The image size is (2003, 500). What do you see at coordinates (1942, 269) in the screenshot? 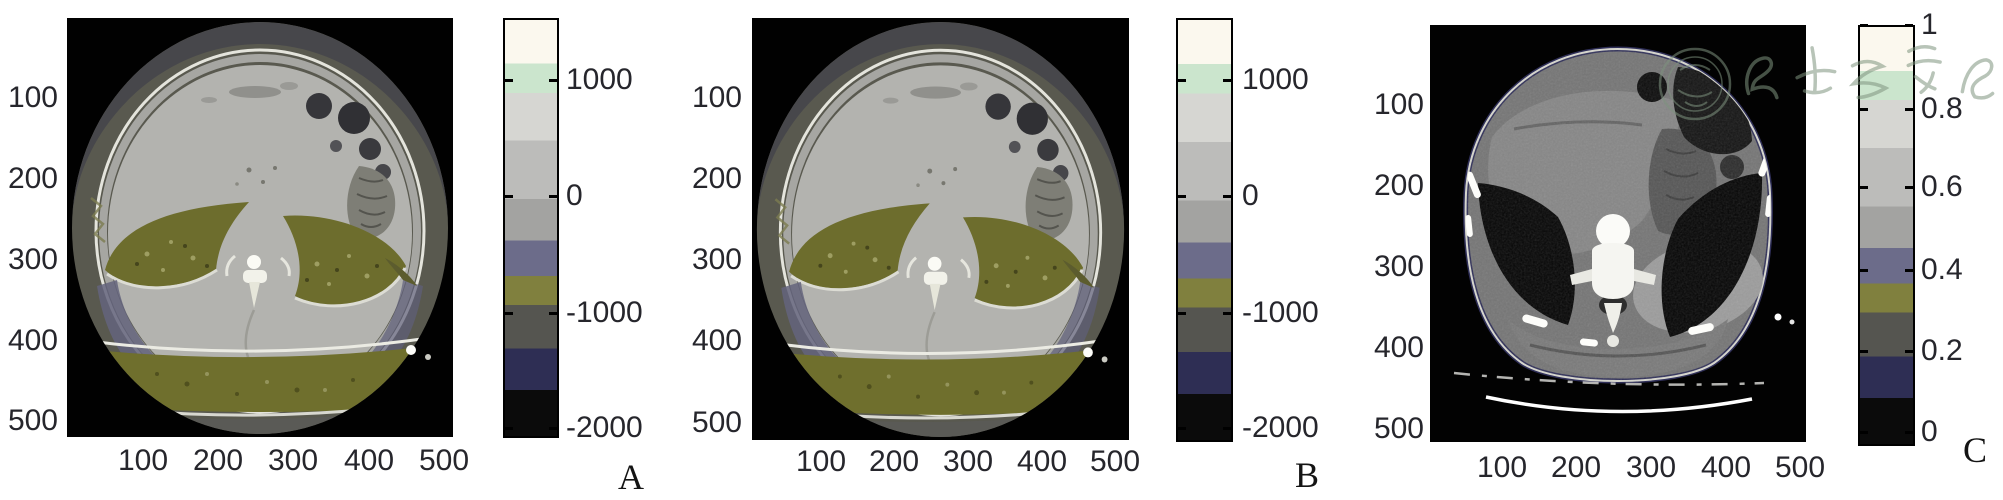
I see `colorbar-tick-label: 0.4` at bounding box center [1942, 269].